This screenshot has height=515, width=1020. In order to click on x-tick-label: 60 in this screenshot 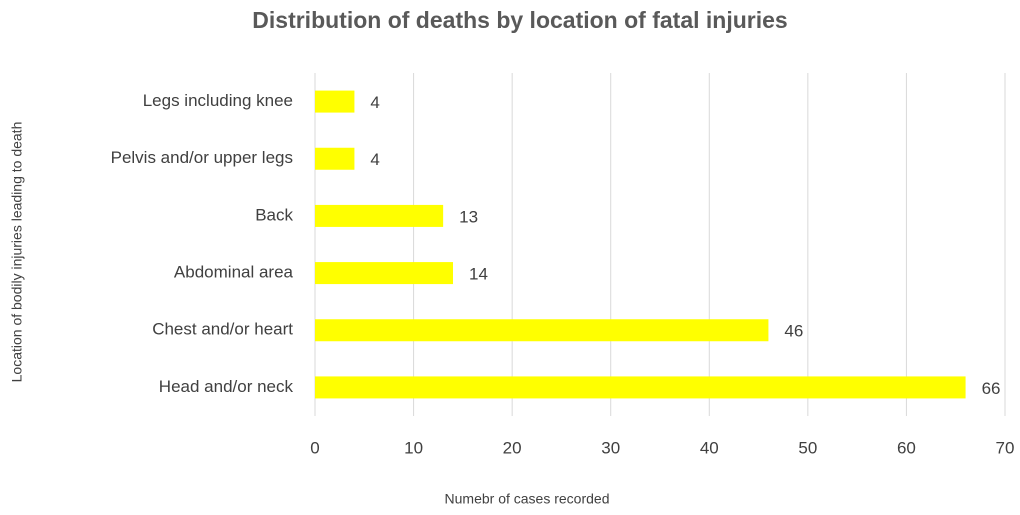, I will do `click(906, 447)`.